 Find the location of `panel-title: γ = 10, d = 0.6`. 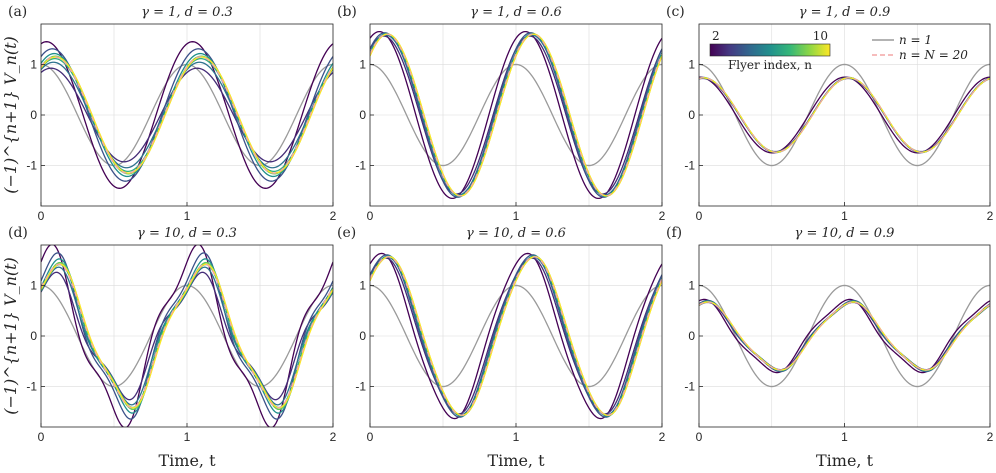

panel-title: γ = 10, d = 0.6 is located at coordinates (516, 233).